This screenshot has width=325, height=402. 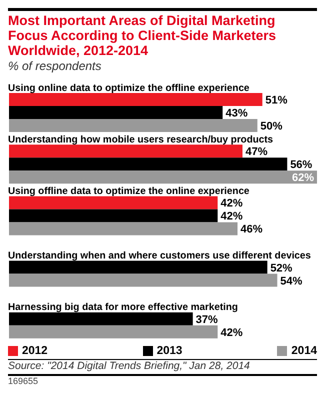 I want to click on data-label: 37%, so click(x=207, y=320).